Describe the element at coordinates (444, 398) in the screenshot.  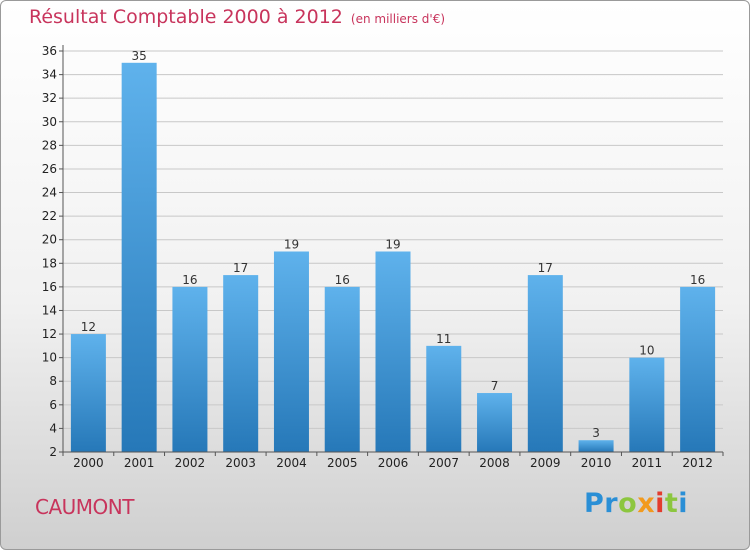
I see `bar-2007` at that location.